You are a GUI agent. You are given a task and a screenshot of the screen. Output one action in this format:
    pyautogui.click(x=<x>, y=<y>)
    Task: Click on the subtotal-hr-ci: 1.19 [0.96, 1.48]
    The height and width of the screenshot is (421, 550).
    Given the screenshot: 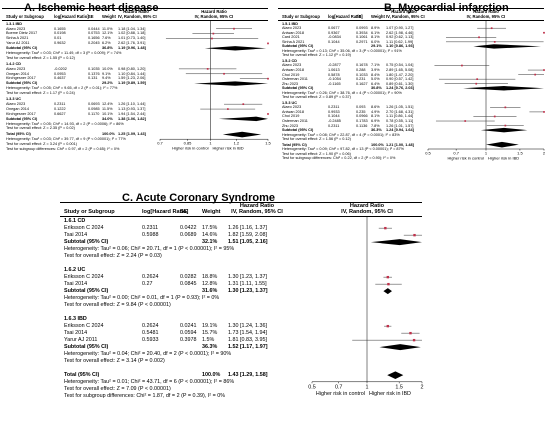 What is the action you would take?
    pyautogui.click(x=132, y=48)
    